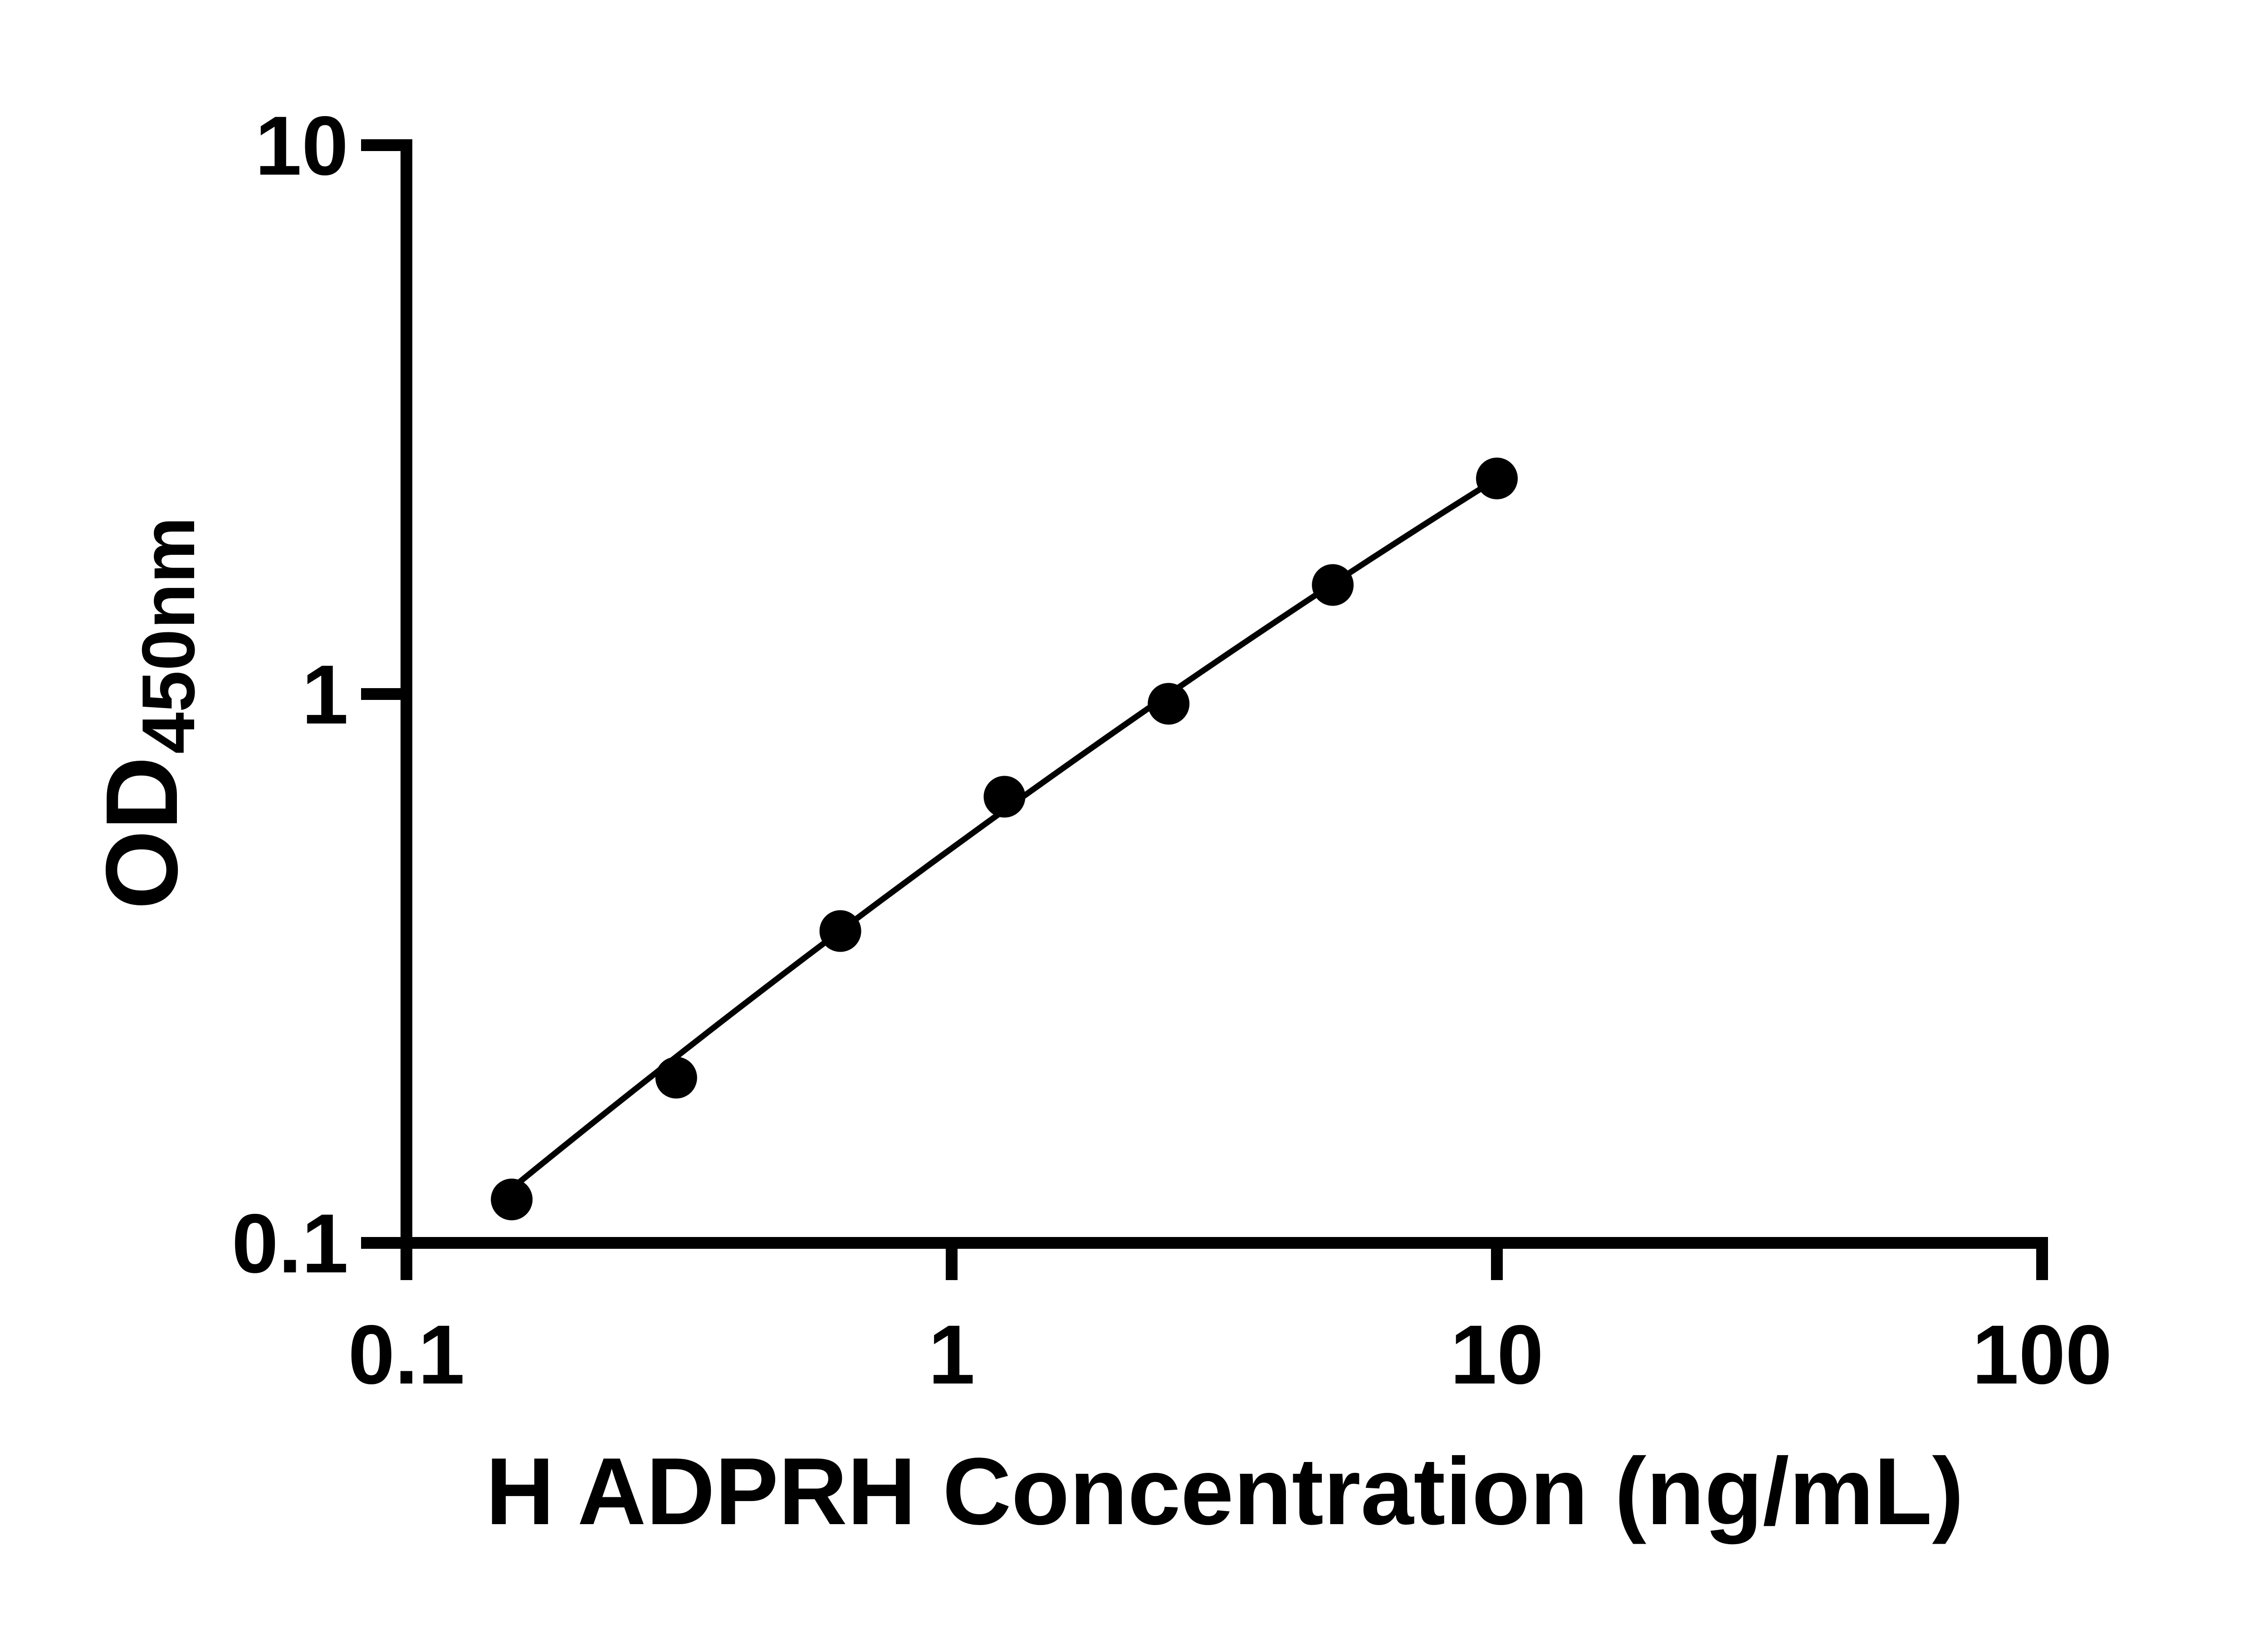 This screenshot has width=2268, height=1633. What do you see at coordinates (1225, 1491) in the screenshot?
I see `x-axis-title: H ADPRH Concentration (ng/mL)` at bounding box center [1225, 1491].